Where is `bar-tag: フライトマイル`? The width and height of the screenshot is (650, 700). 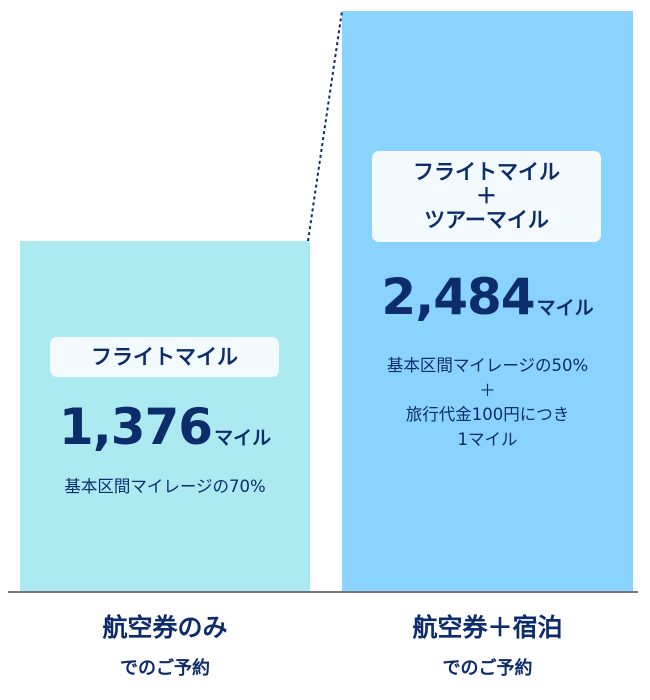 bar-tag: フライトマイル is located at coordinates (164, 357).